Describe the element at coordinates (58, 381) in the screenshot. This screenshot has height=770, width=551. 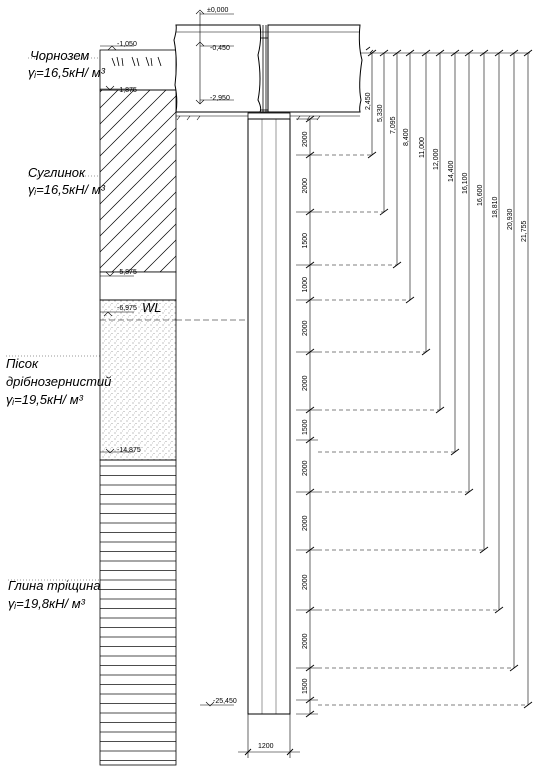
I see `svg-text: дрібнозернистий` at that location.